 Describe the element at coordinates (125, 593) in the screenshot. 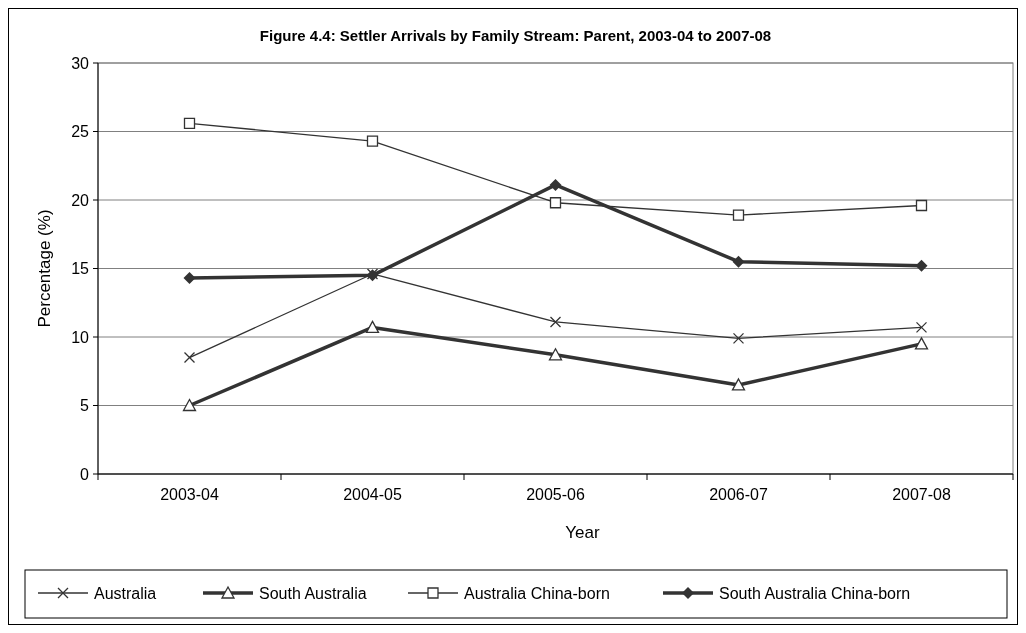

I see `legend-label: Australia` at that location.